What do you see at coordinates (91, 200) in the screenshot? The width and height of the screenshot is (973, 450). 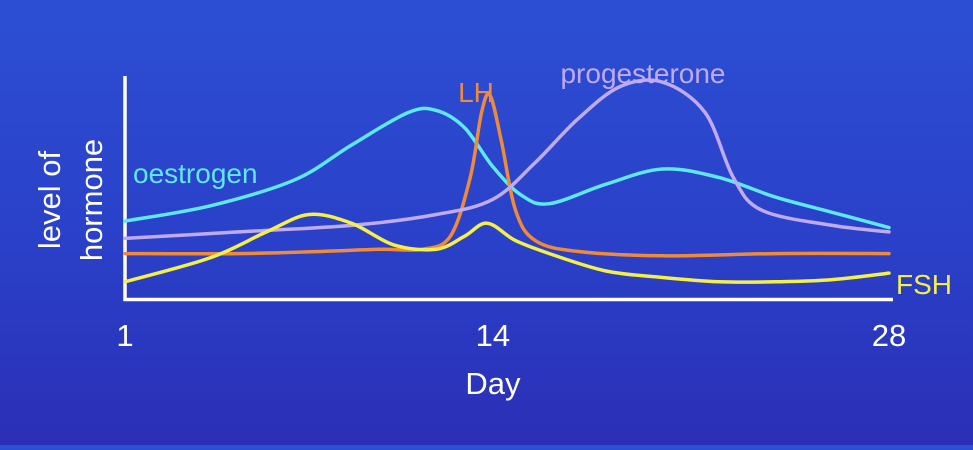 I see `y-axis-title-line-2: hormone` at bounding box center [91, 200].